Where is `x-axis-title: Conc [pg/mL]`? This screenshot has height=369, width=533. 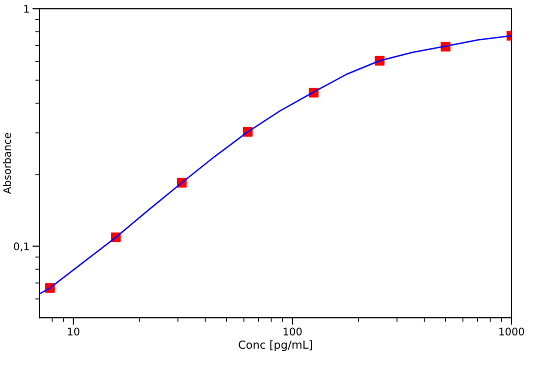
x-axis-title: Conc [pg/mL] is located at coordinates (275, 346).